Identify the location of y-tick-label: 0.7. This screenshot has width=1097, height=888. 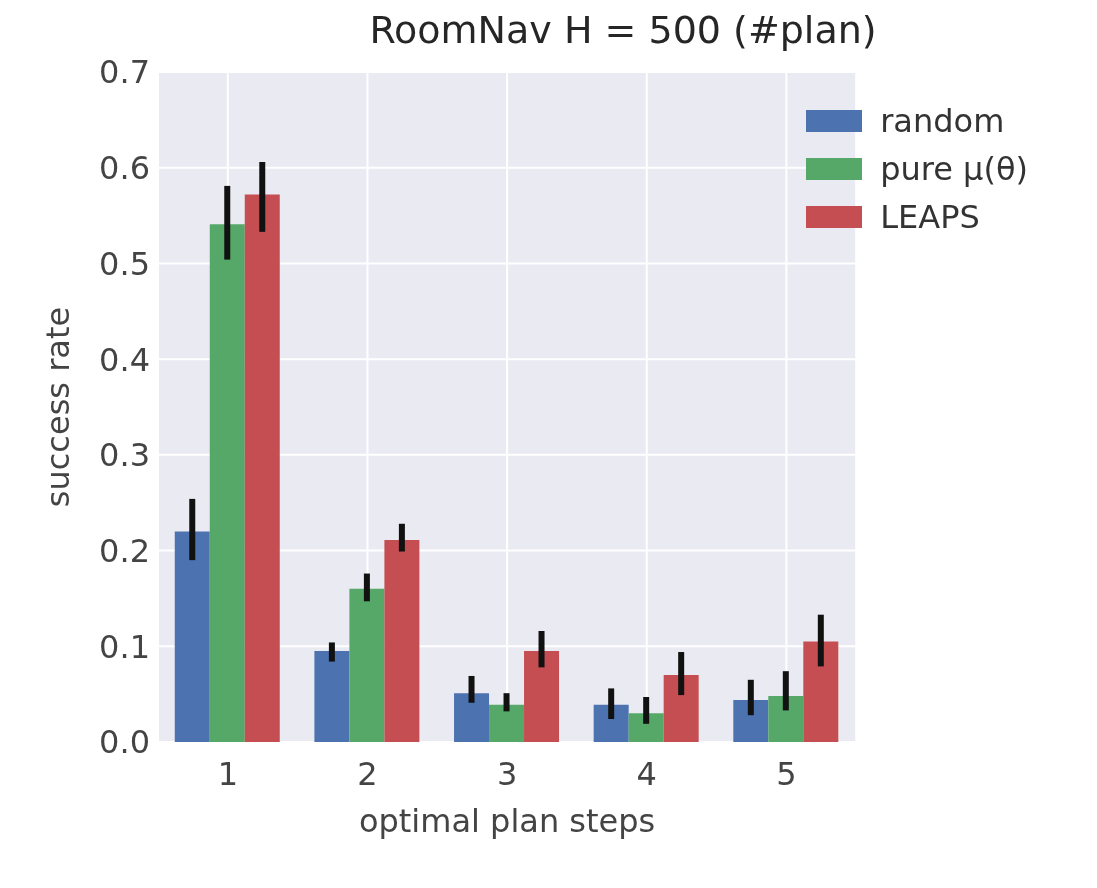
(124, 72).